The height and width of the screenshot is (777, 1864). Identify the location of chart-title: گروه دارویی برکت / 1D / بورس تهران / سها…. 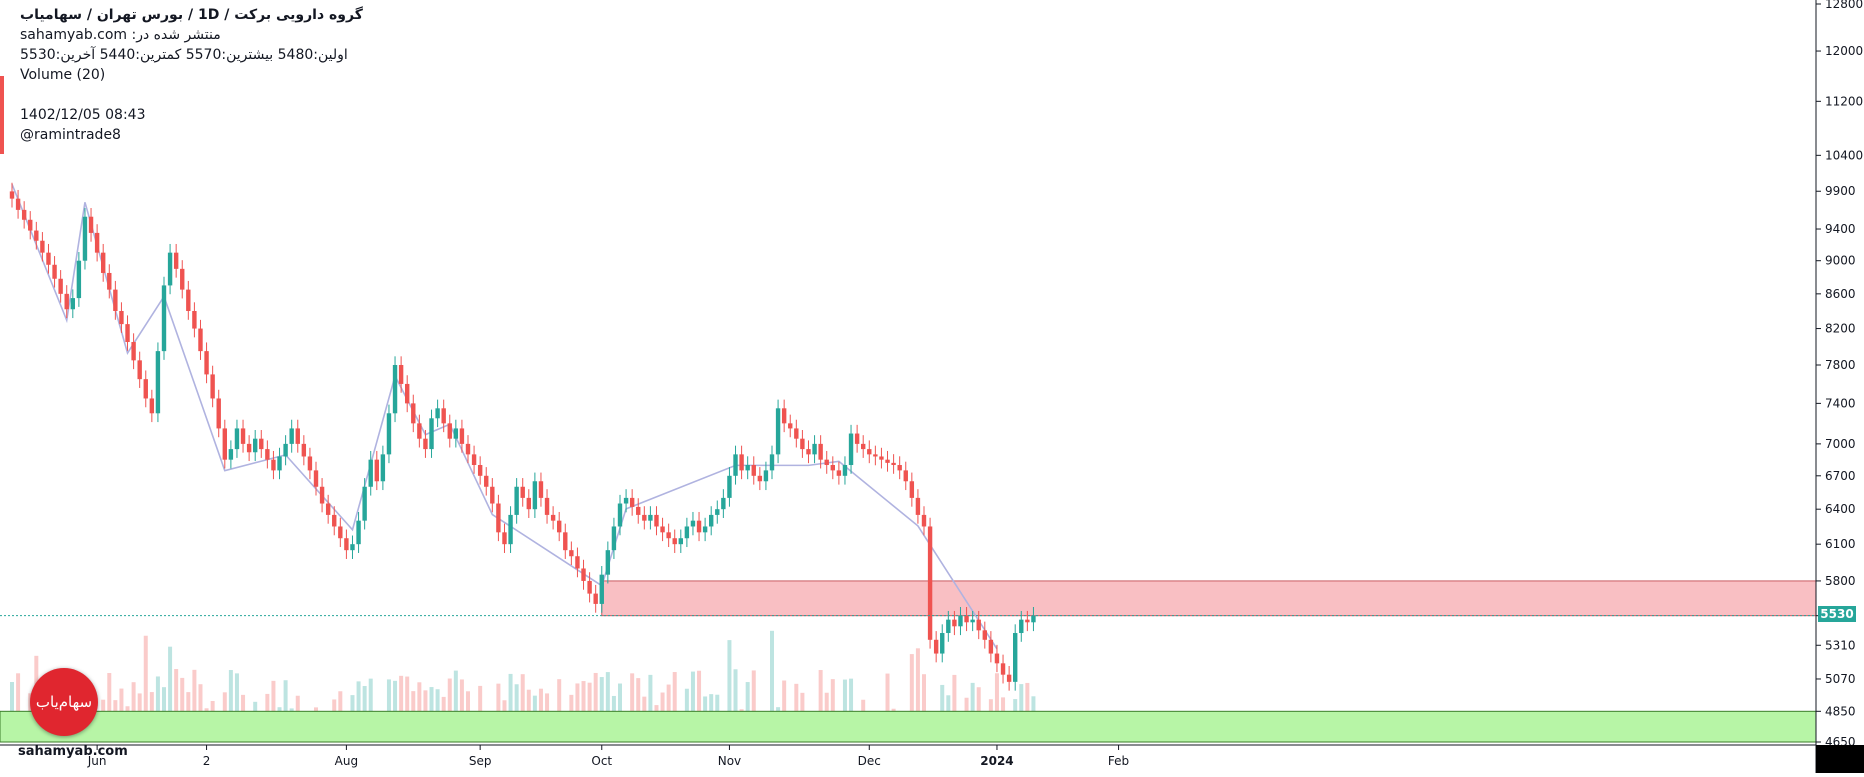
(191, 15).